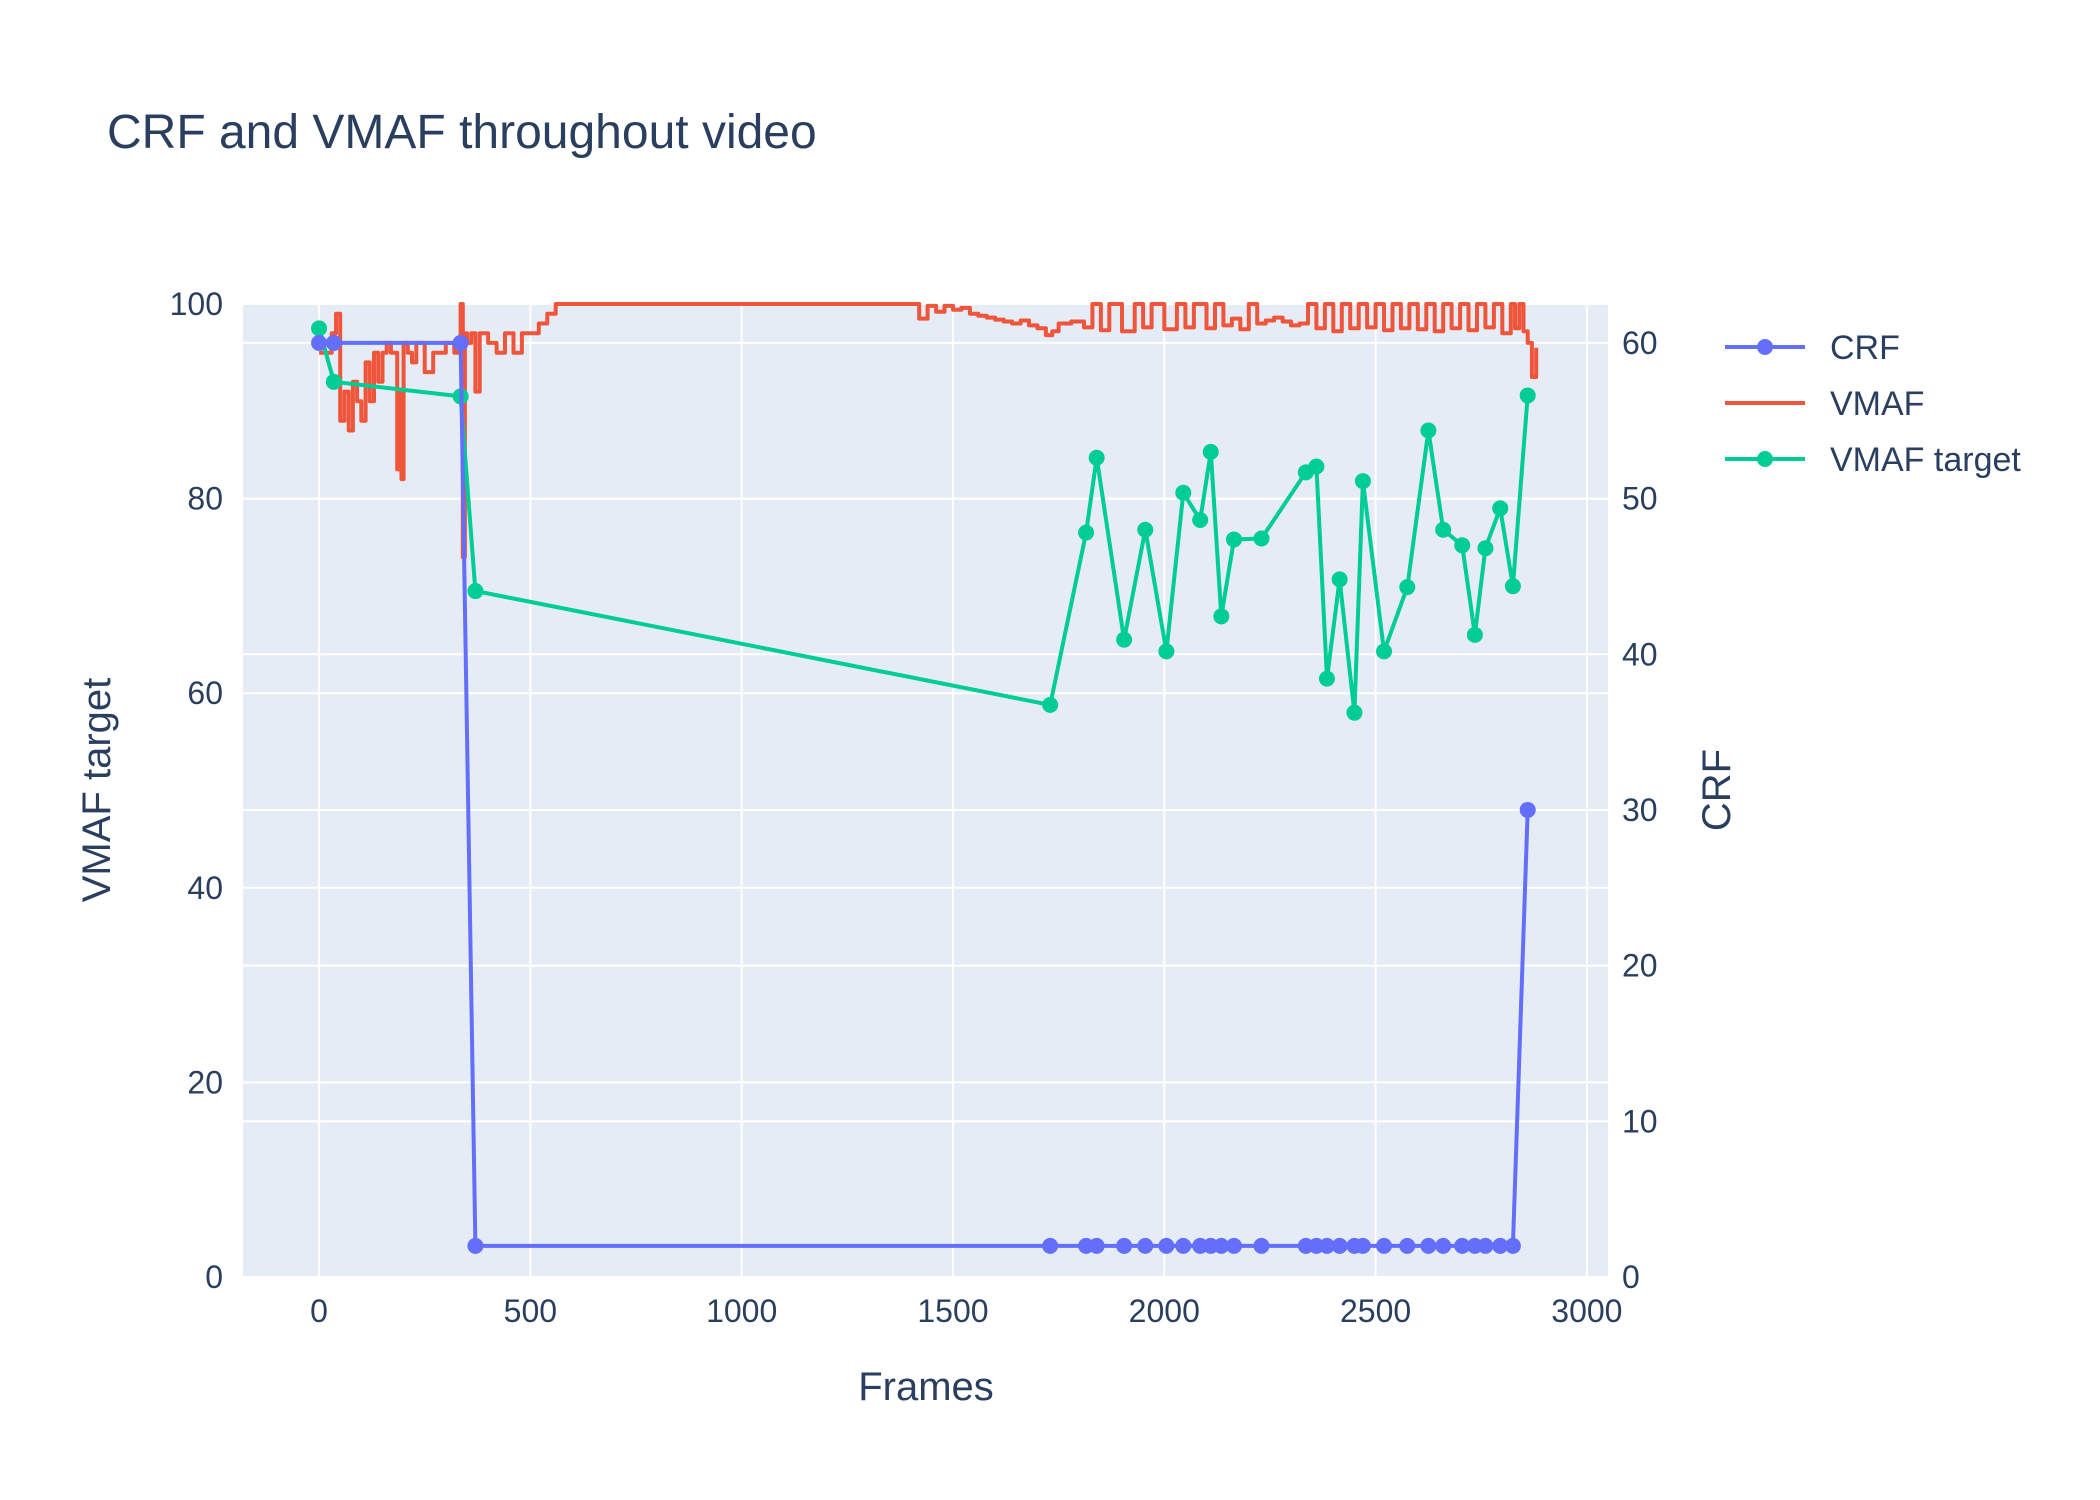 The height and width of the screenshot is (1500, 2100). Describe the element at coordinates (926, 1387) in the screenshot. I see `x-axis-title: Frames` at that location.